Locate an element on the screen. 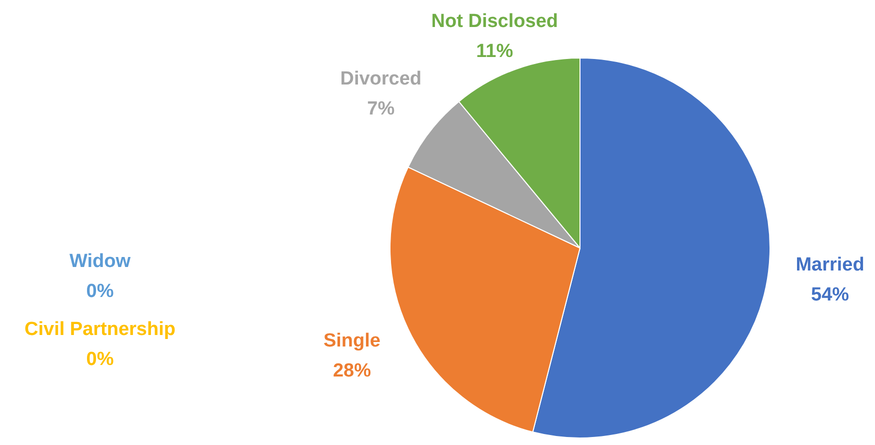 This screenshot has height=445, width=875. slice-label: Not Disclosed is located at coordinates (494, 21).